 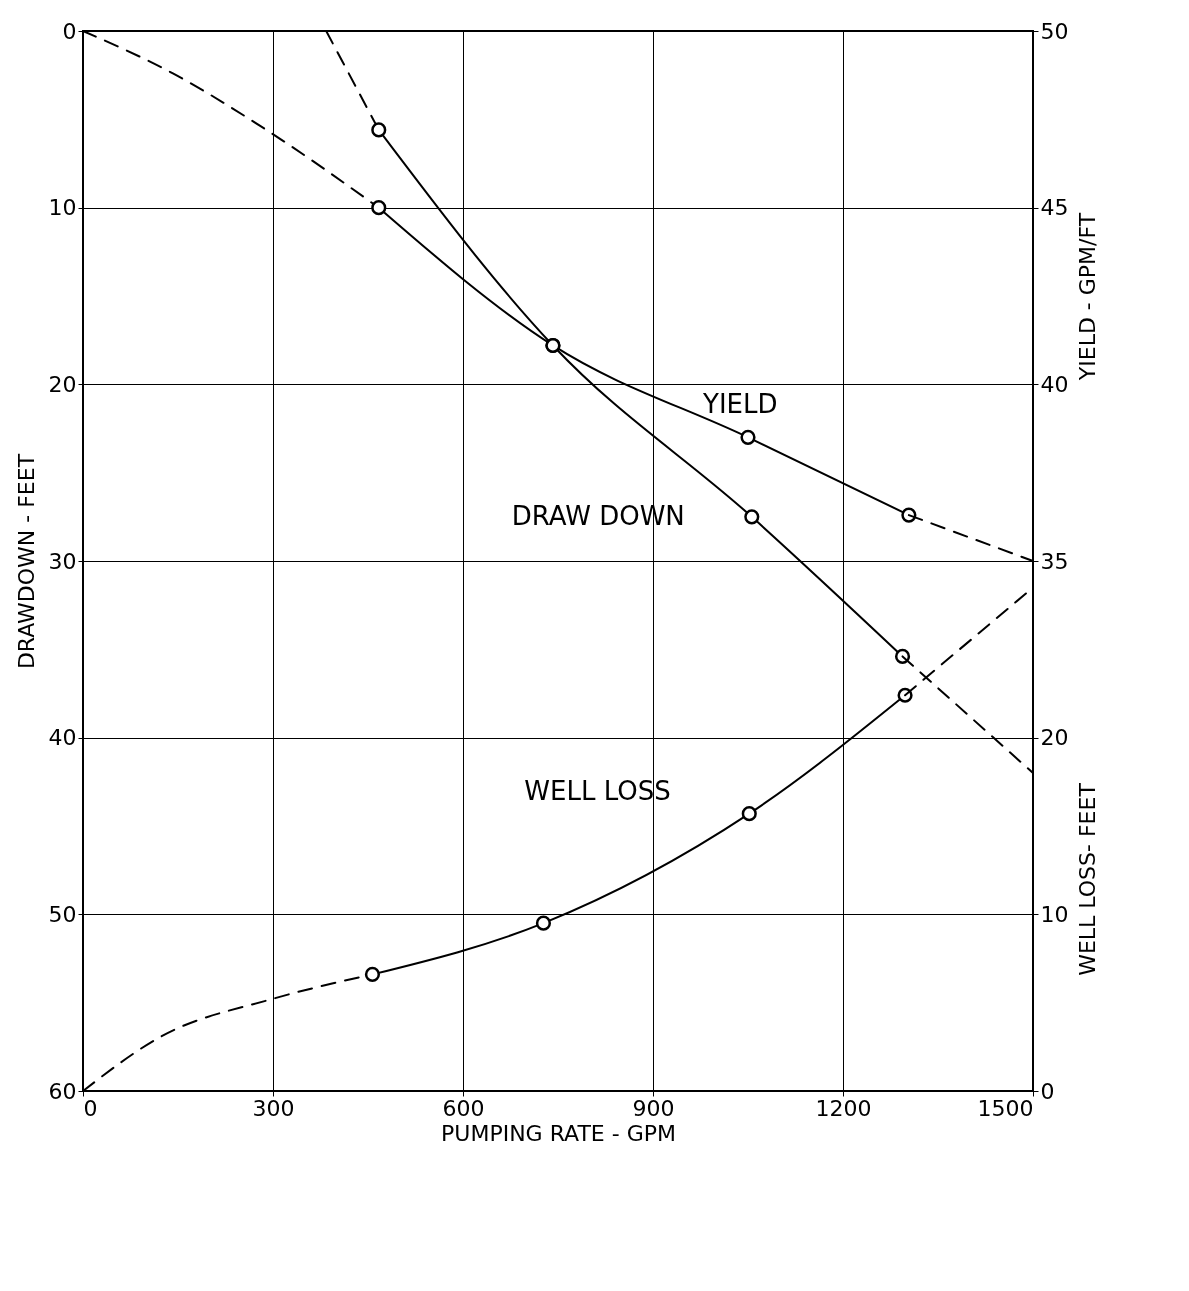 I want to click on y-tick-label: 30, so click(x=62, y=561).